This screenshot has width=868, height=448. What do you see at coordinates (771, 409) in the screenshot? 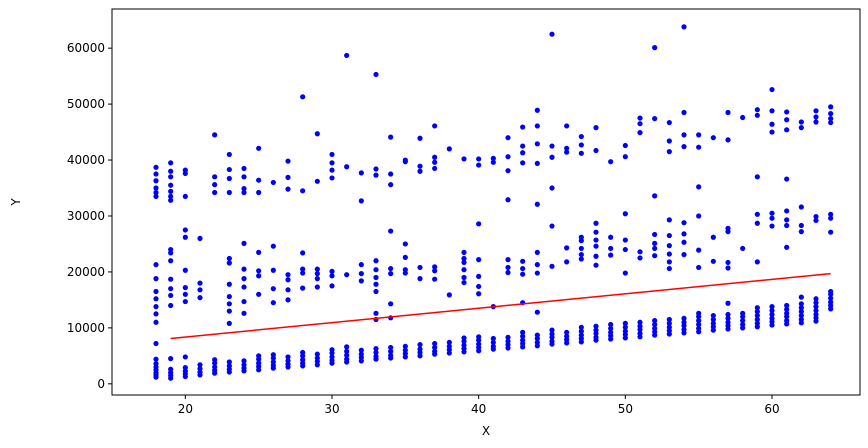
I see `x-tick-label: 60` at bounding box center [771, 409].